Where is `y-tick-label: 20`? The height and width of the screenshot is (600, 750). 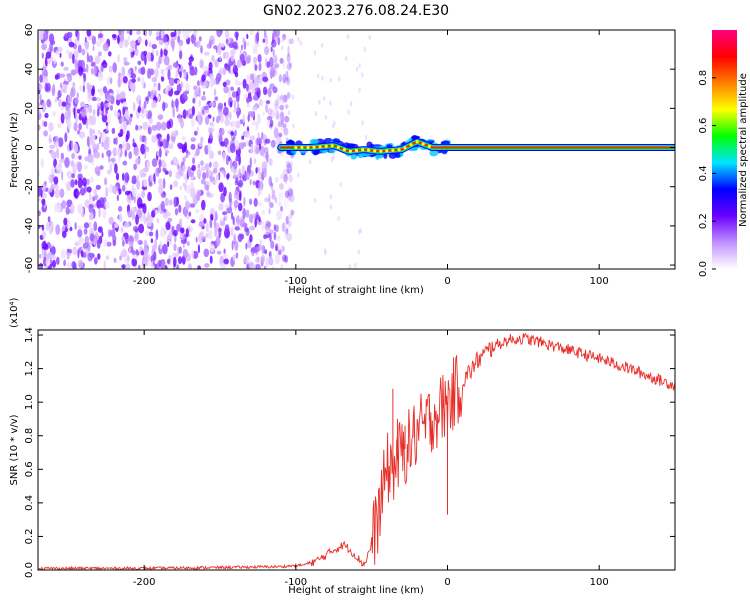
y-tick-label: 20 is located at coordinates (29, 108).